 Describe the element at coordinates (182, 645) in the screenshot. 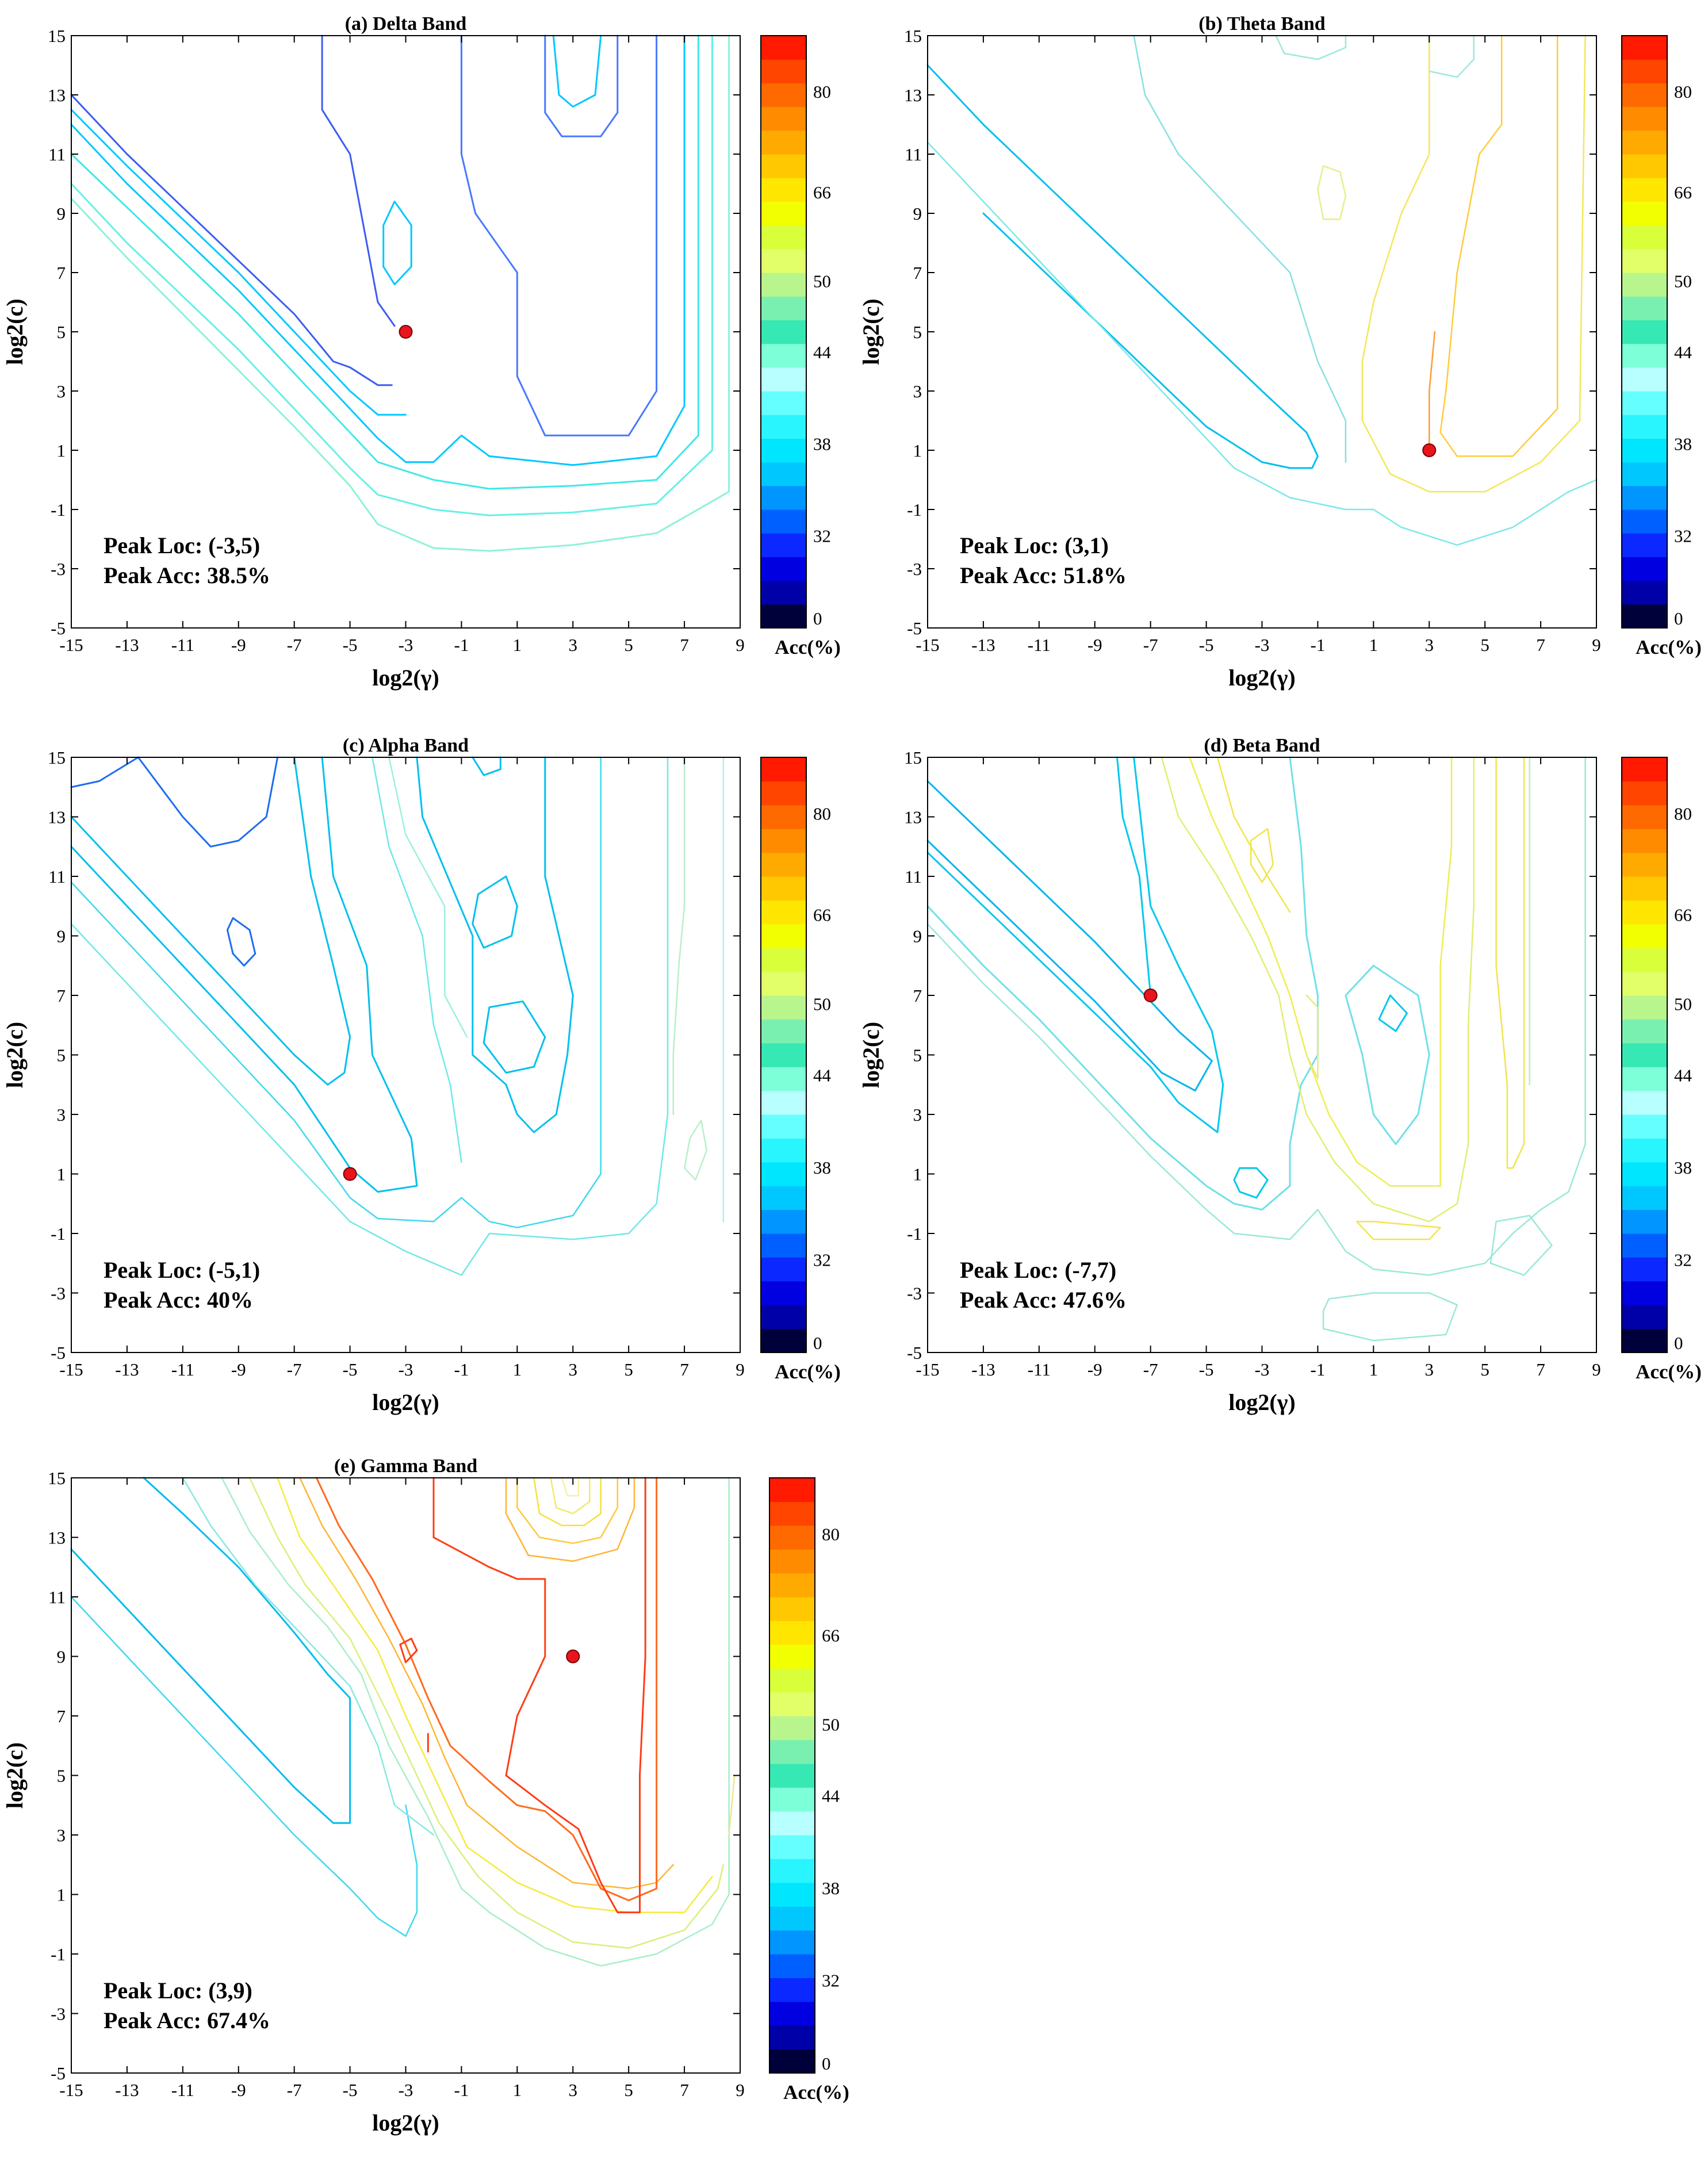

I see `x-tick-label: -11` at that location.